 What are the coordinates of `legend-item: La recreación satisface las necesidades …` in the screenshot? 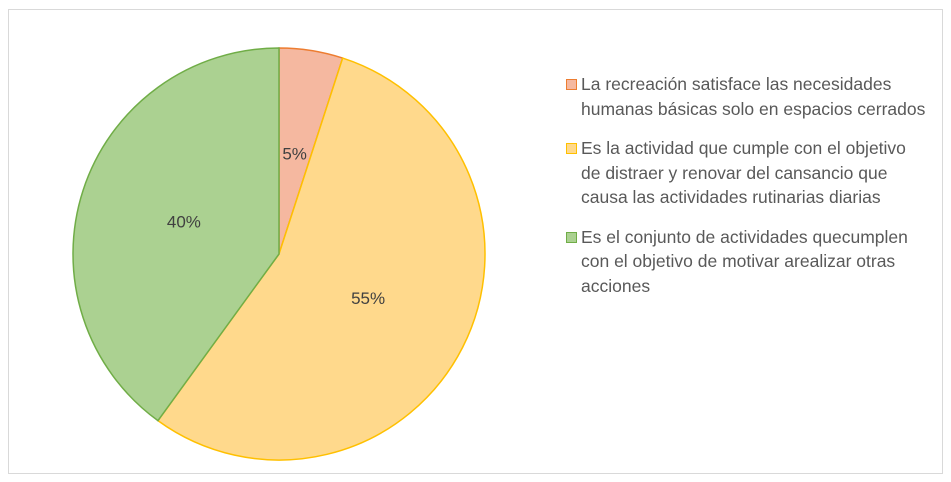 It's located at (746, 96).